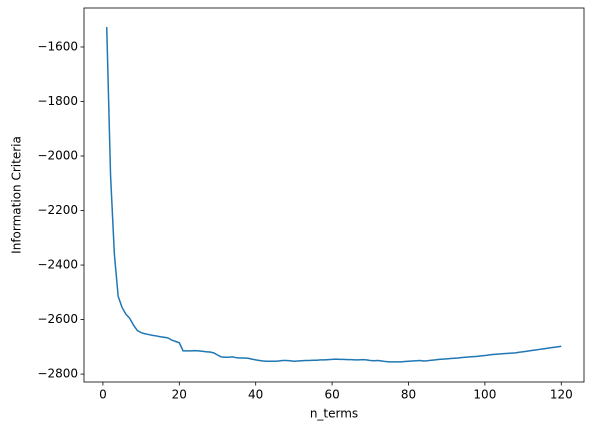  Describe the element at coordinates (334, 414) in the screenshot. I see `x-axis-label: n_terms` at that location.